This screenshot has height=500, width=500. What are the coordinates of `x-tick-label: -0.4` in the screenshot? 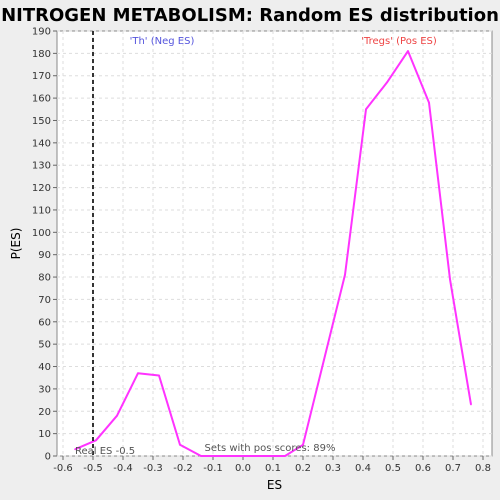 It's located at (123, 468).